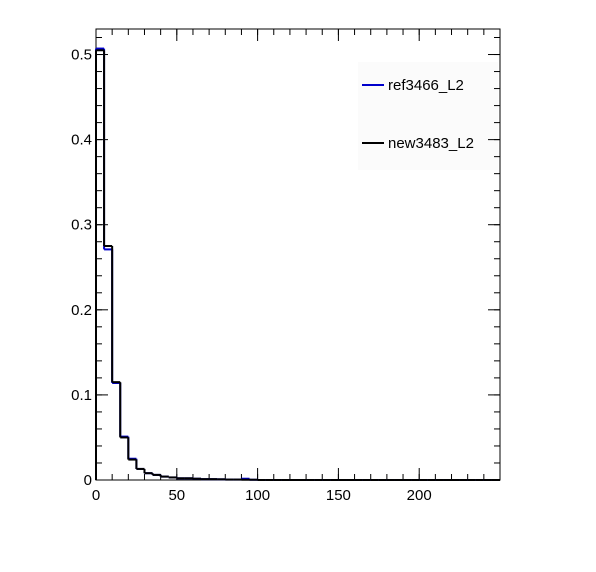 The height and width of the screenshot is (572, 596). What do you see at coordinates (81, 310) in the screenshot?
I see `y-tick-label: 0.2` at bounding box center [81, 310].